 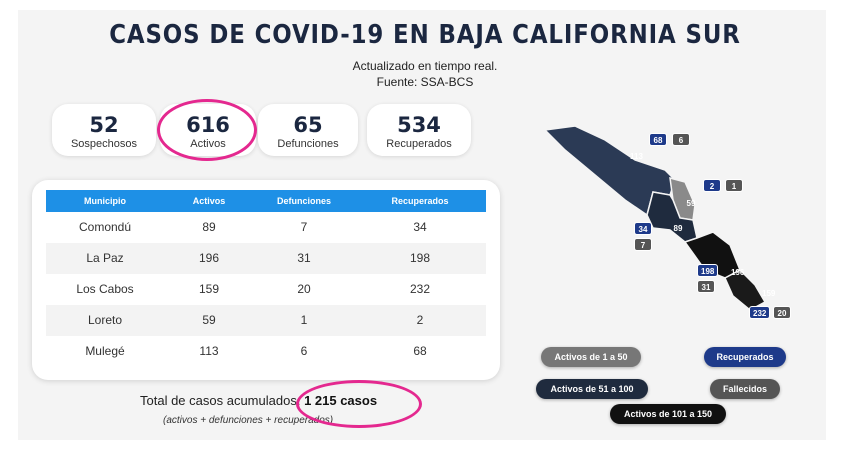 I want to click on stat-label: Defunciones, so click(x=308, y=144).